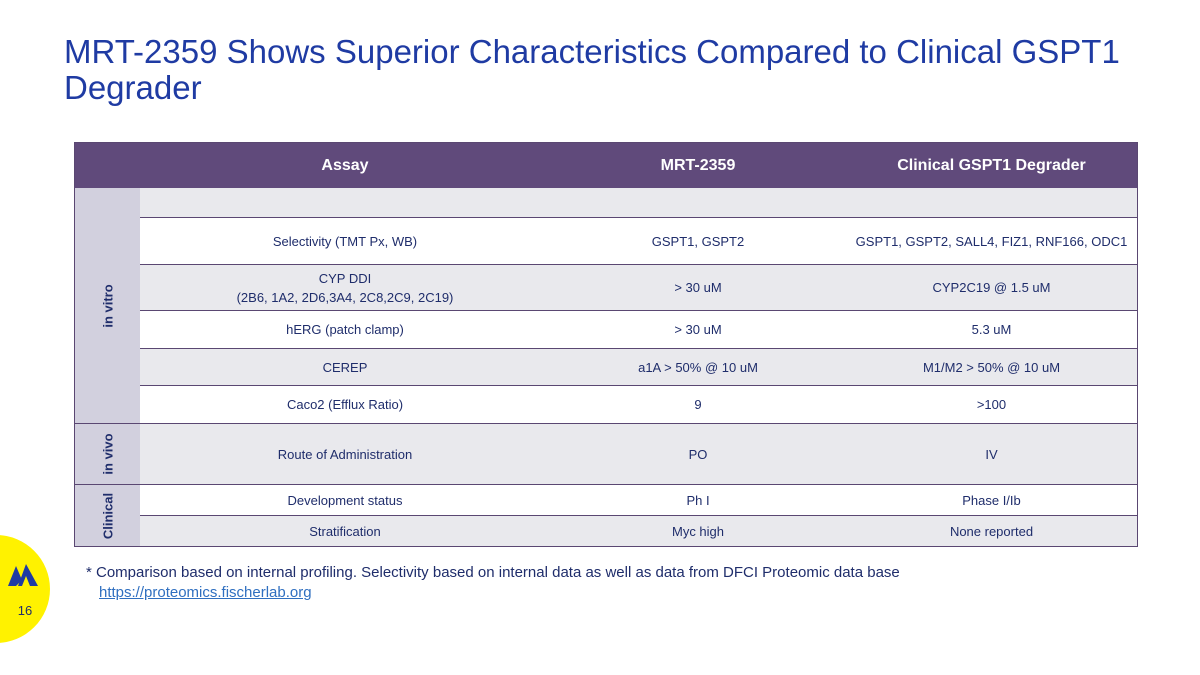  Describe the element at coordinates (25, 589) in the screenshot. I see `page-badge` at that location.